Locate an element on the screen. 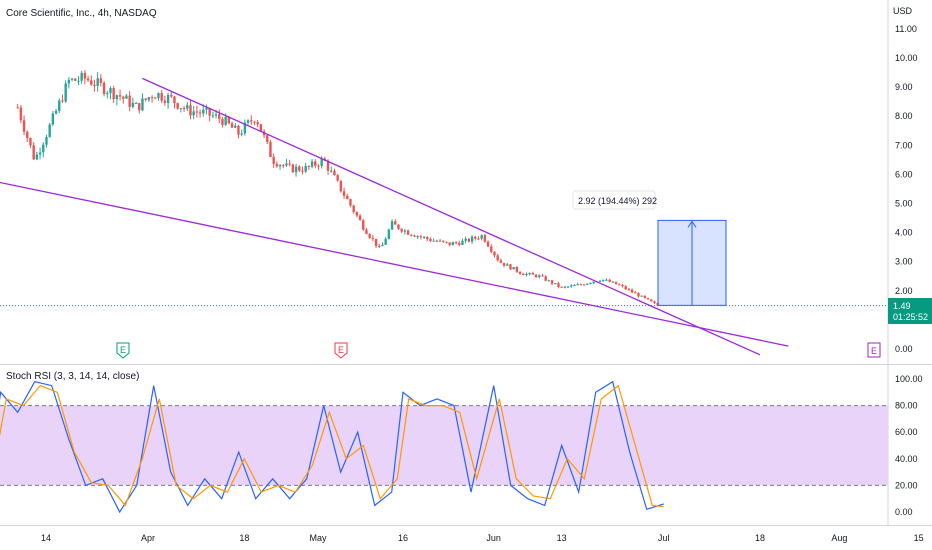  measure-arrow-head is located at coordinates (692, 224).